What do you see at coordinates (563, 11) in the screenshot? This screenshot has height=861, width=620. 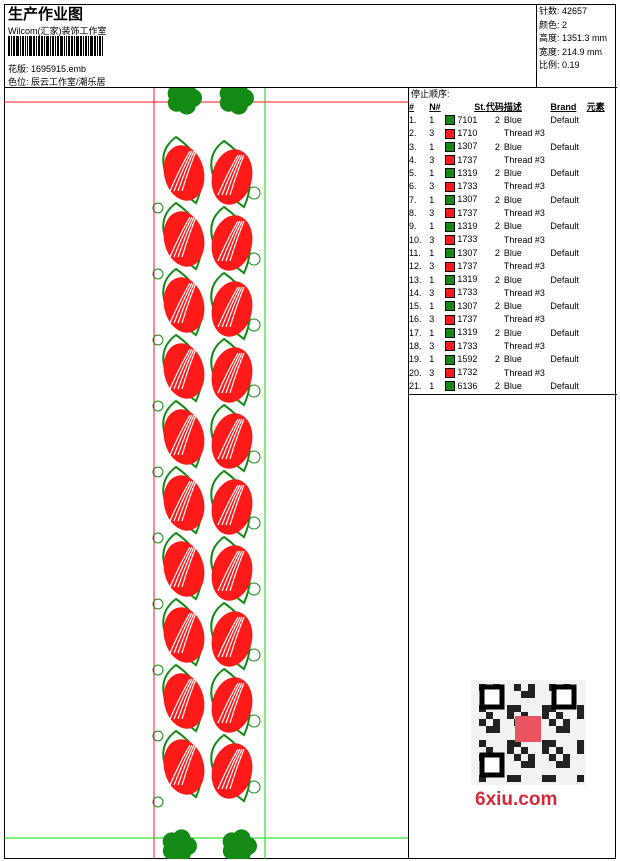 I see `info-stitches: 针数: 42657` at bounding box center [563, 11].